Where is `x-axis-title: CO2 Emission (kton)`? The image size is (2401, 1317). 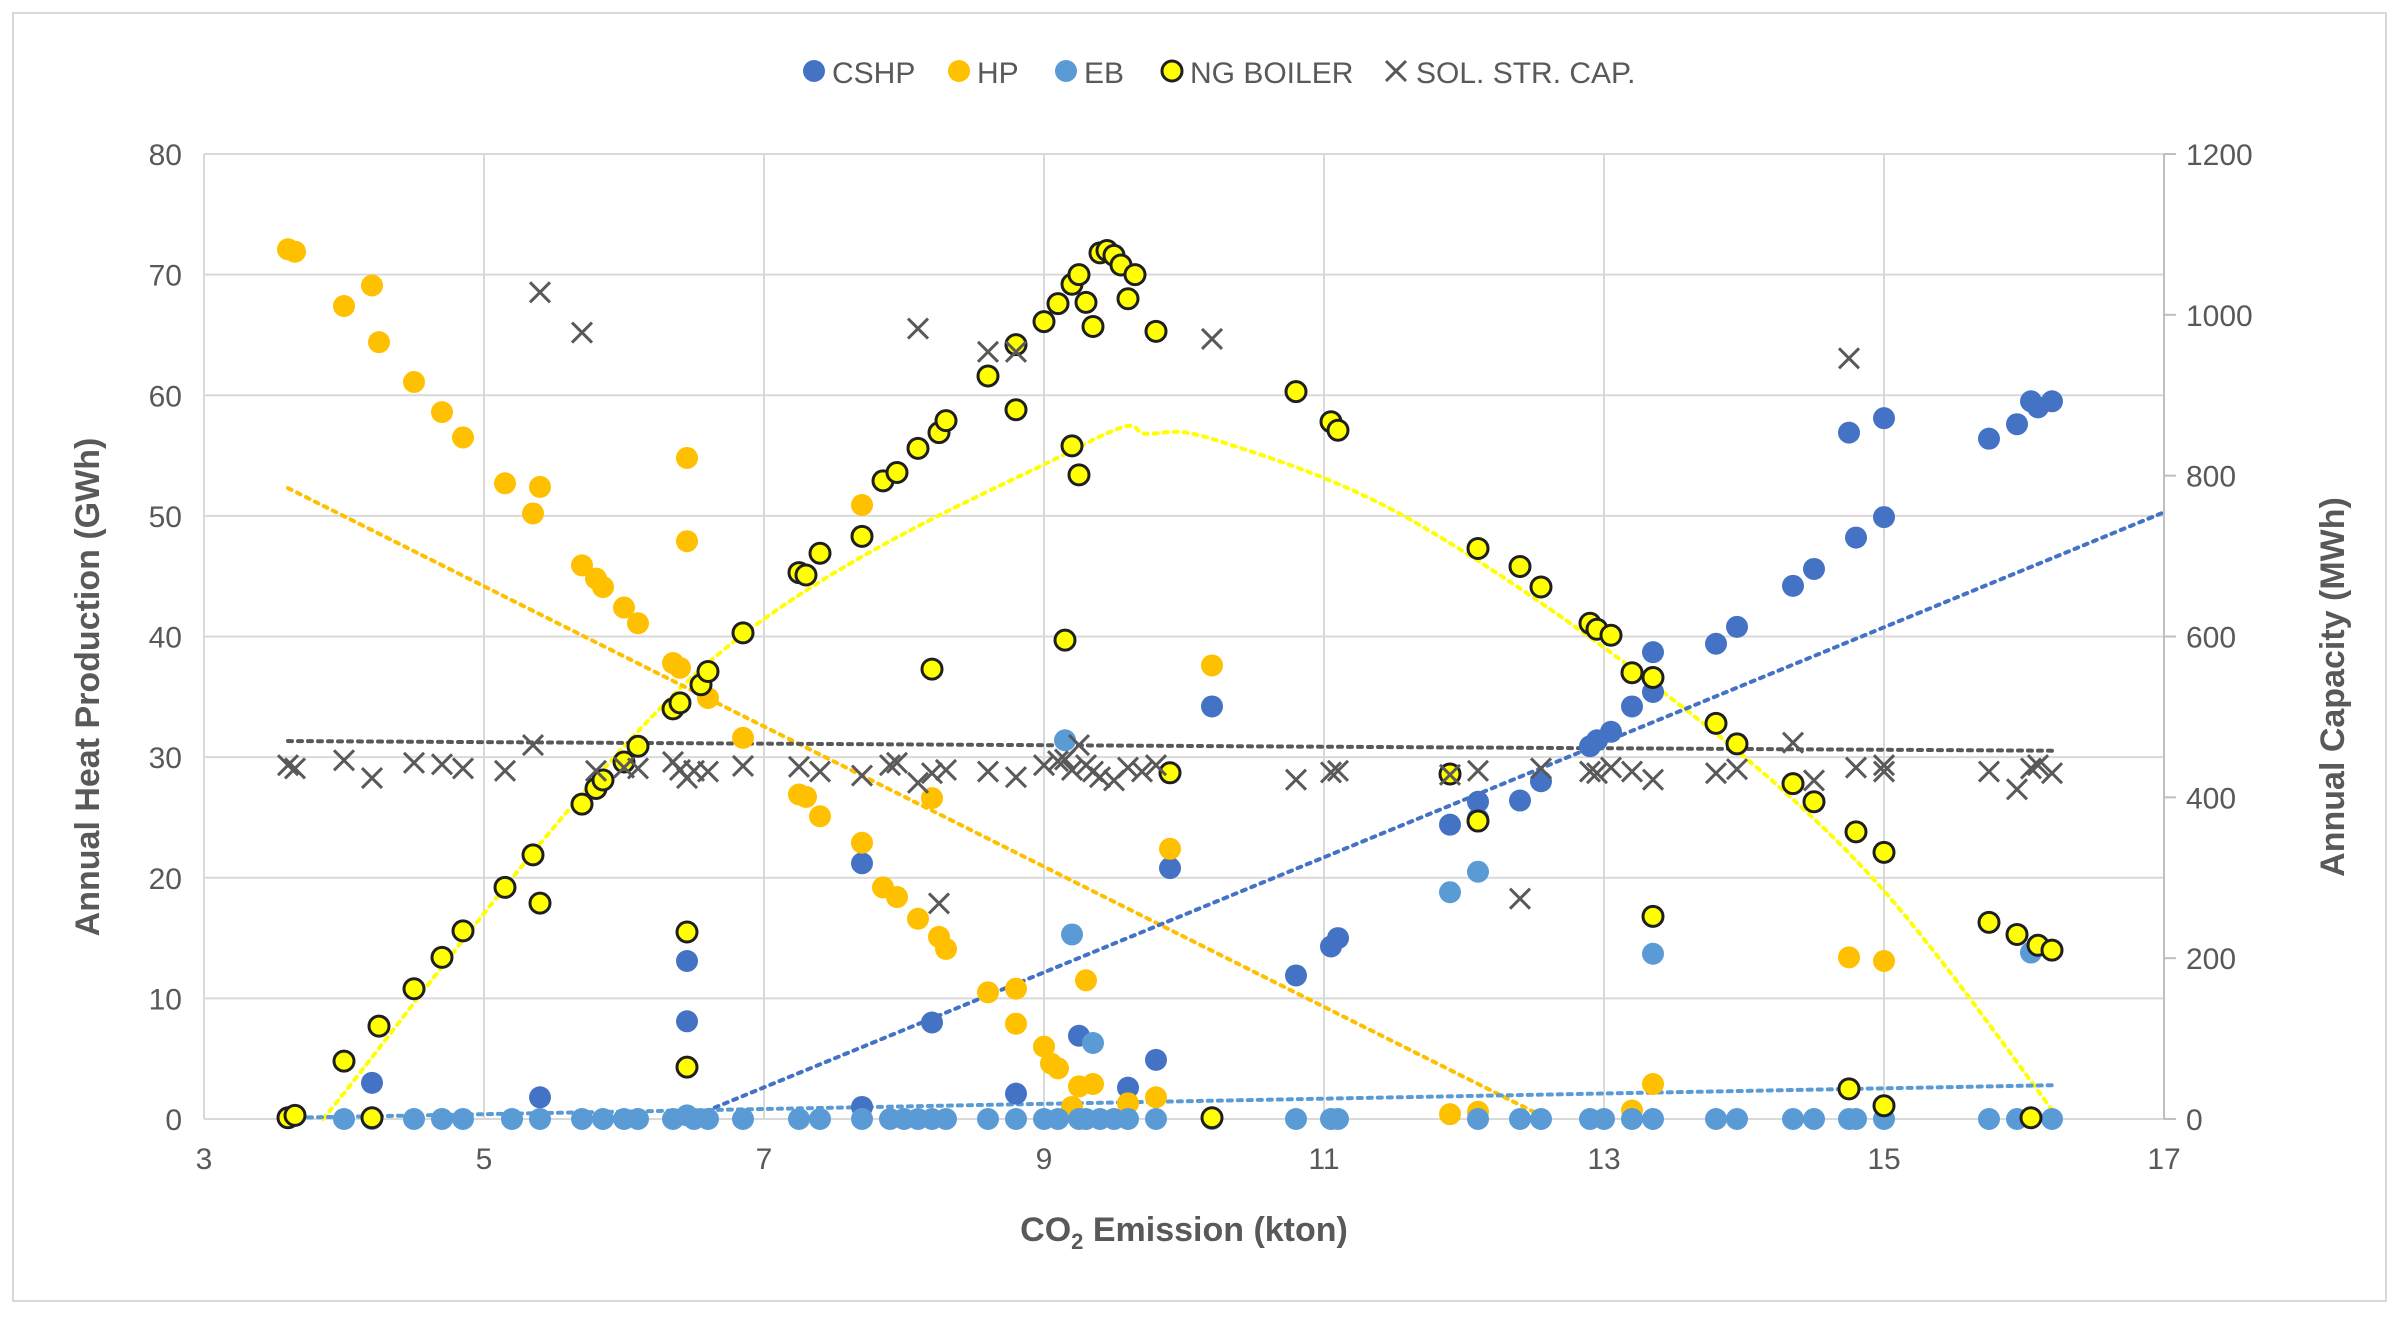
x-axis-title: CO2 Emission (kton) is located at coordinates (1184, 1232).